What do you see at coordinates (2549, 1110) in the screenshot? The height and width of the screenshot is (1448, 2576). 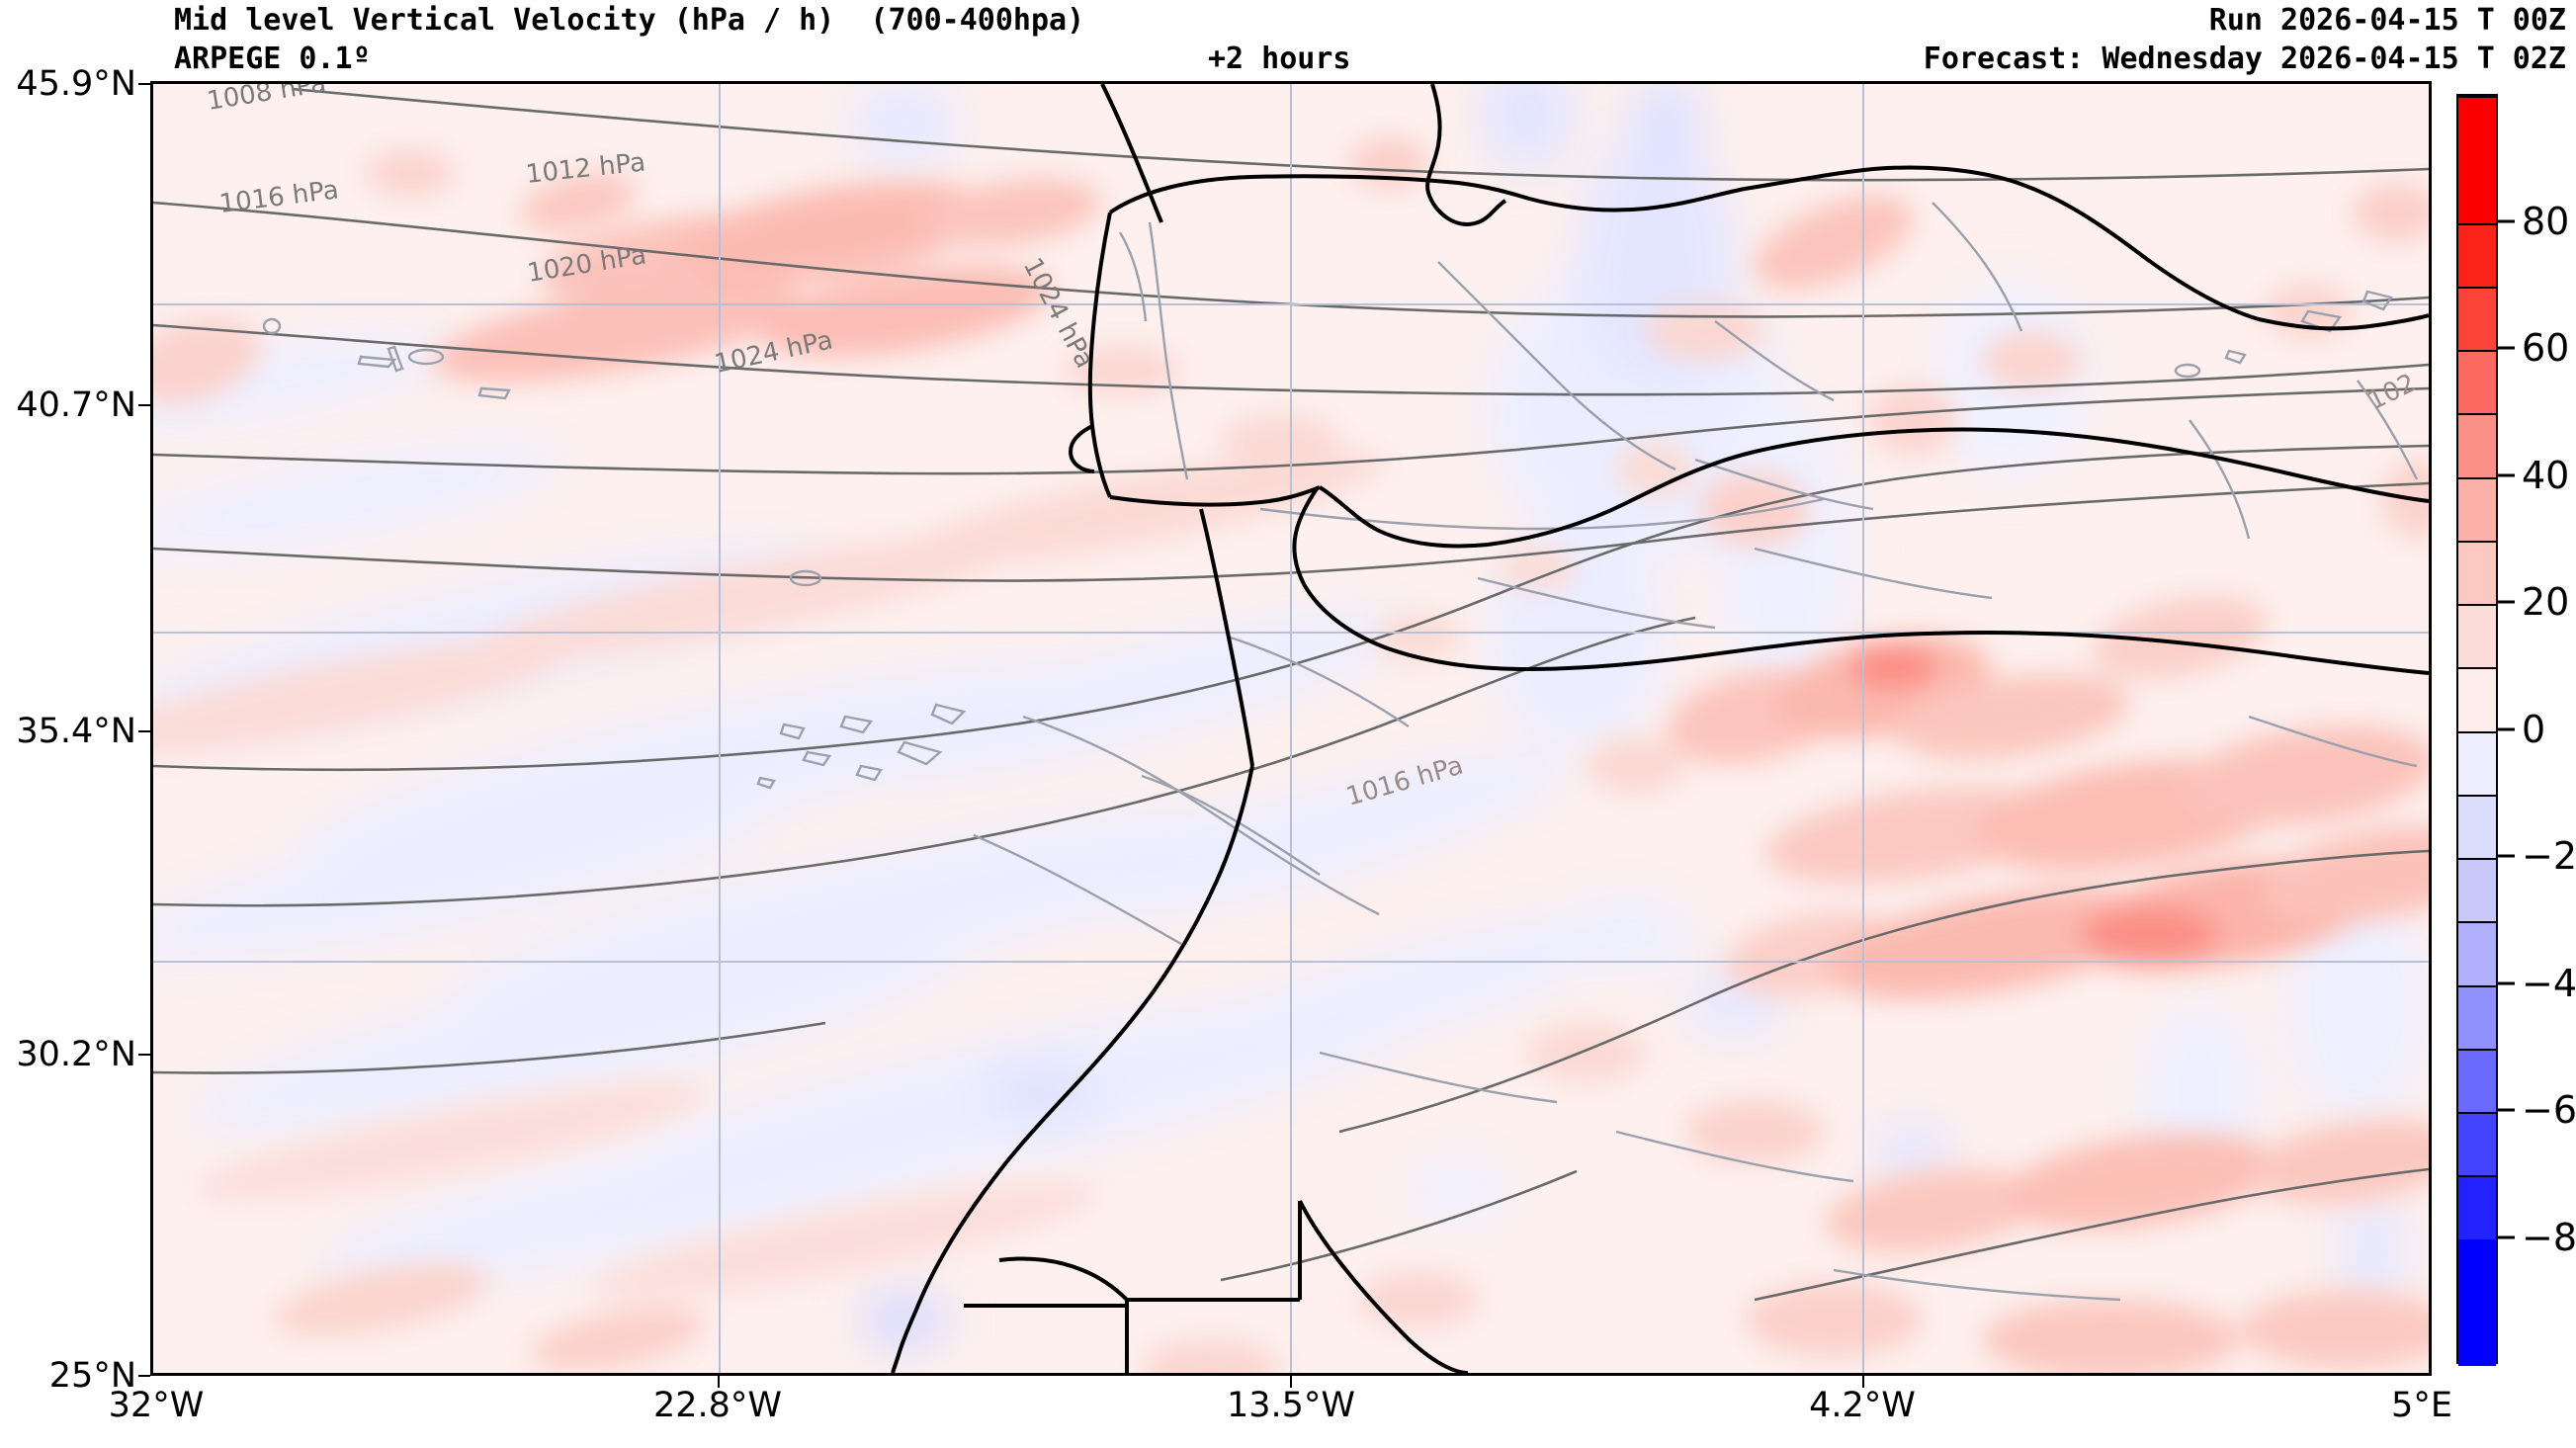 I see `colorbar-tick-label: −60` at bounding box center [2549, 1110].